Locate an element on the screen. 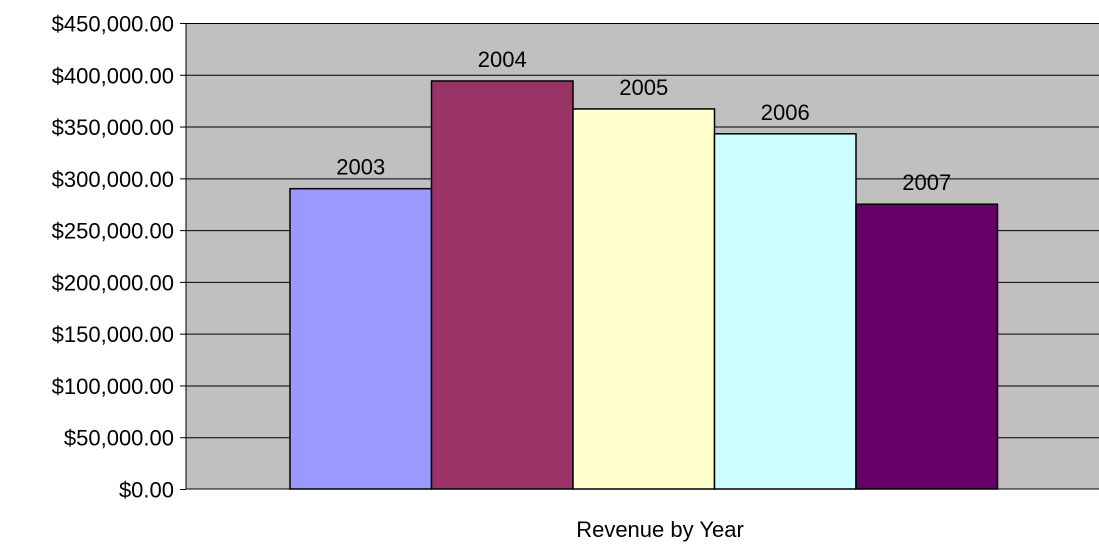 This screenshot has height=552, width=1099. bar-2004 is located at coordinates (502, 285).